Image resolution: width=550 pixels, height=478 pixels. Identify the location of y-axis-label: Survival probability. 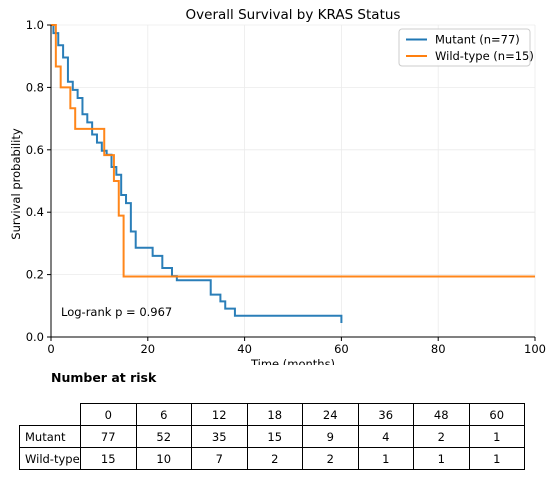
(16, 184).